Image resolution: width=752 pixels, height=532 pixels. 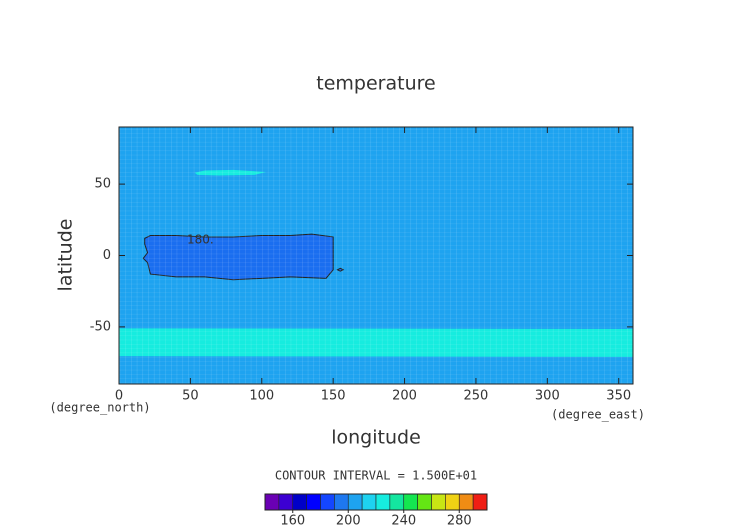 I want to click on y-axis-label: latitude, so click(x=66, y=255).